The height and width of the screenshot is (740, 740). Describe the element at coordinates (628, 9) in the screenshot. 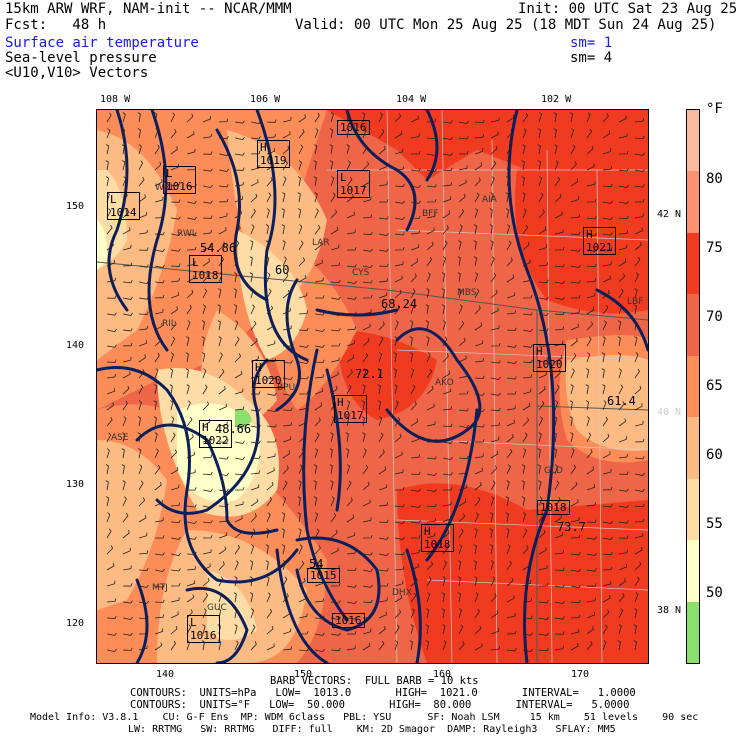

I see `init-time: Init: 00 UTC Sat 23 Aug 25` at that location.